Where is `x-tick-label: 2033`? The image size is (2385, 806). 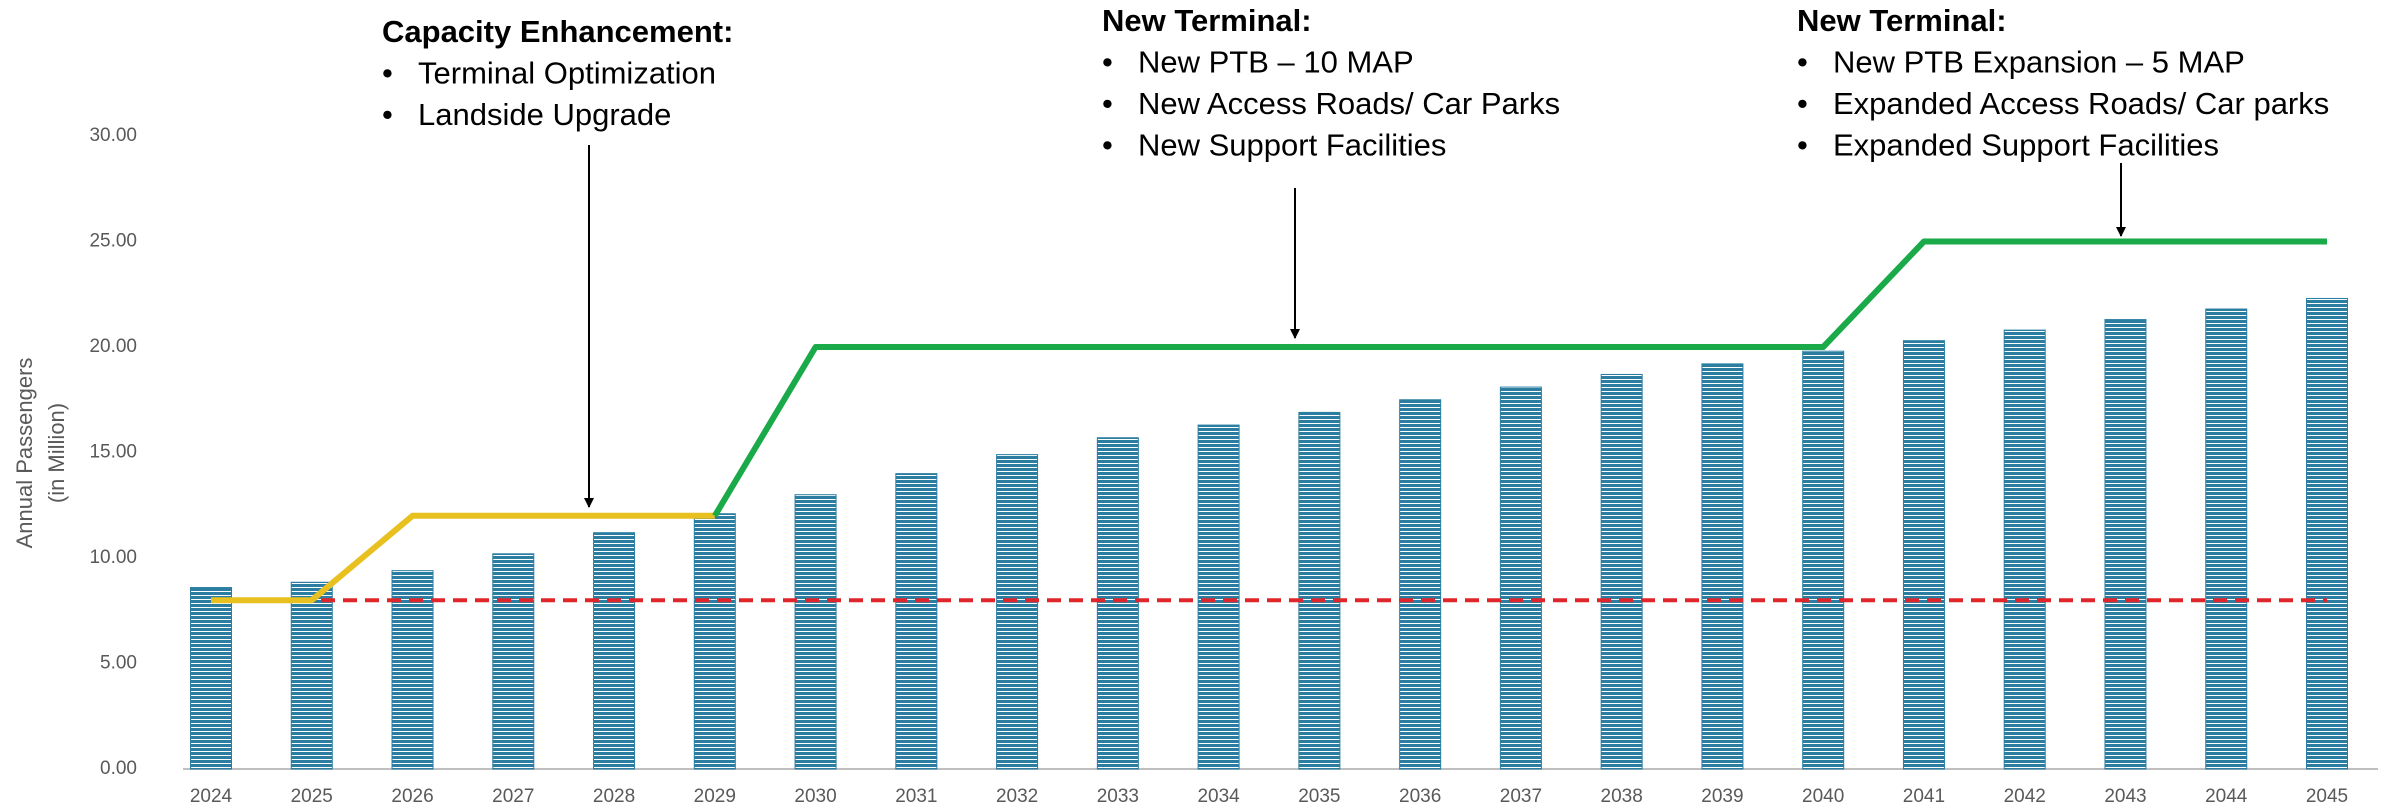 x-tick-label: 2033 is located at coordinates (1118, 796).